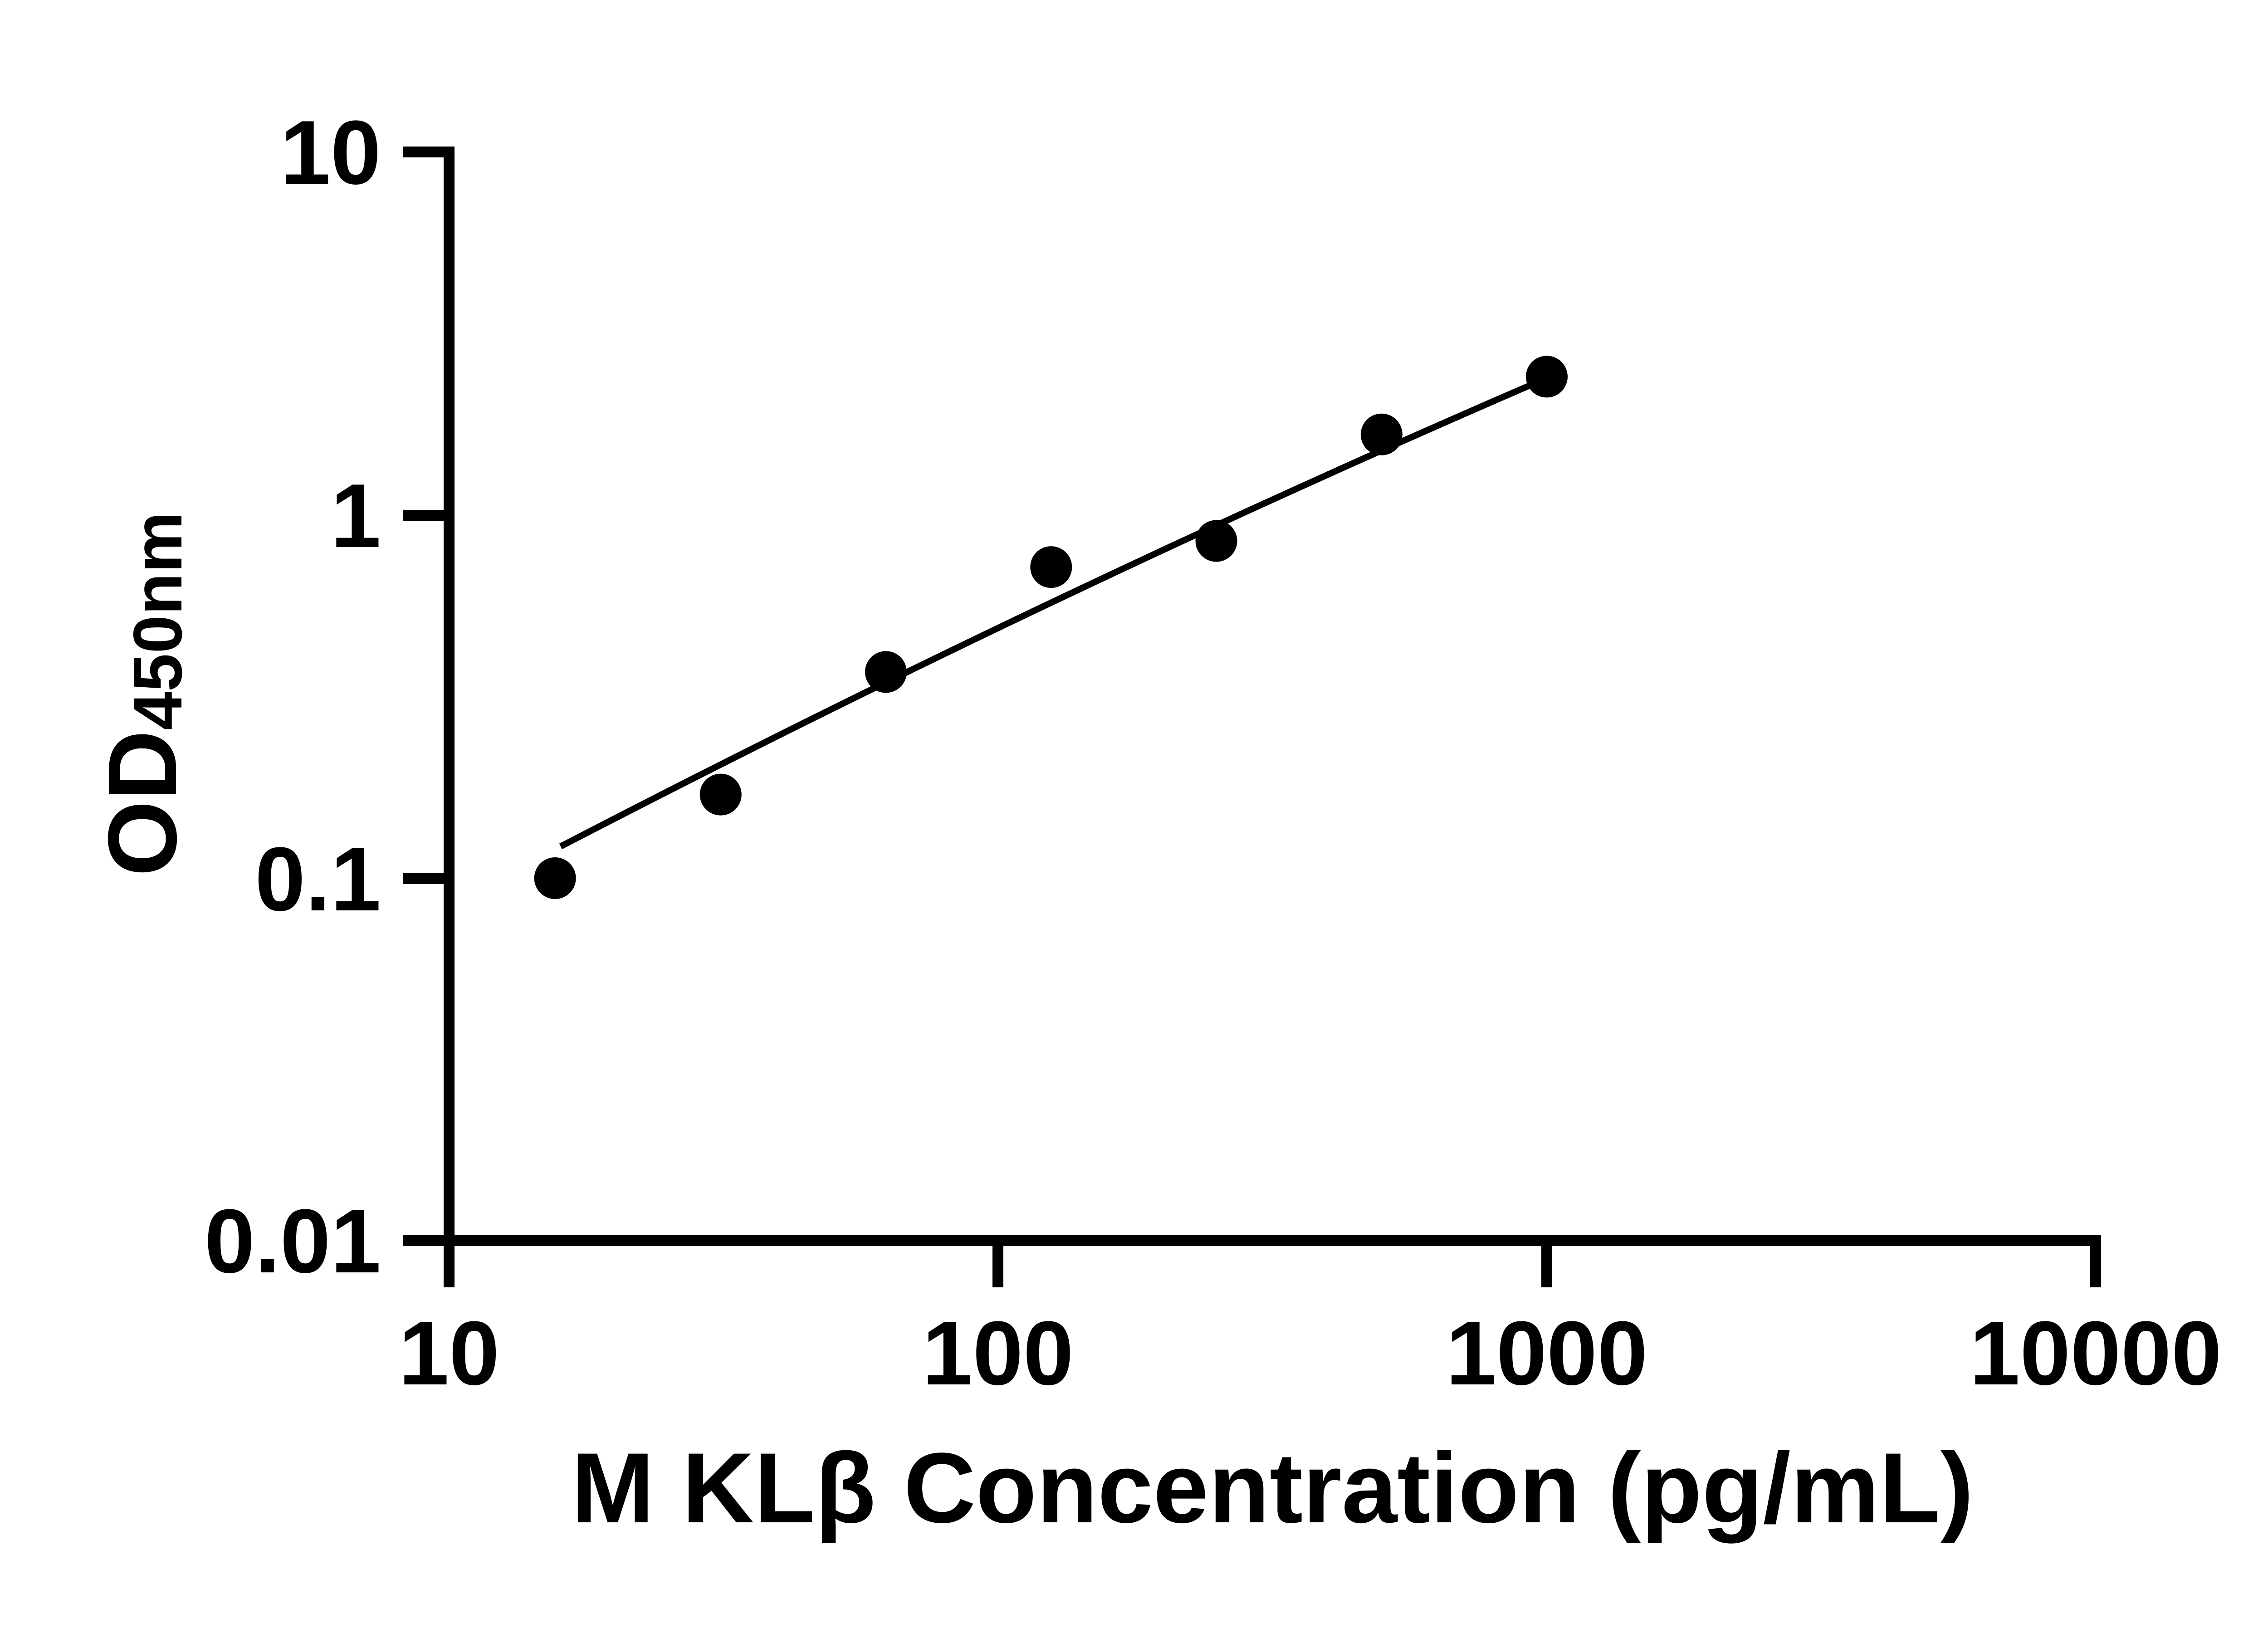 The width and height of the screenshot is (2268, 1633). Describe the element at coordinates (1311, 1353) in the screenshot. I see `x-axis-tick-labels: 10 100 1000 10000` at that location.